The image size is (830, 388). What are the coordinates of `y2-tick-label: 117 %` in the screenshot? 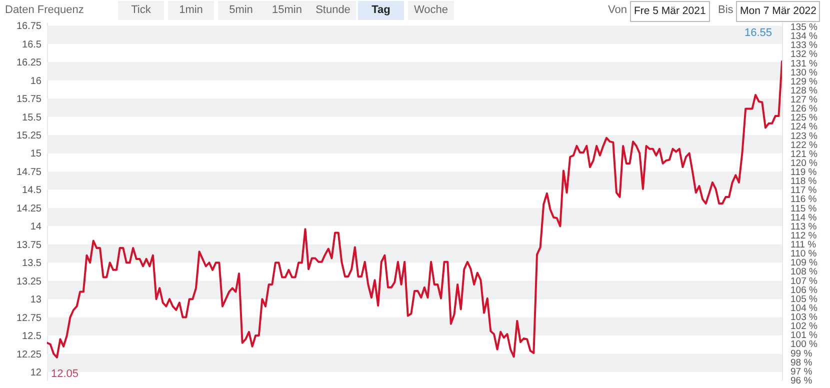 It's located at (804, 190).